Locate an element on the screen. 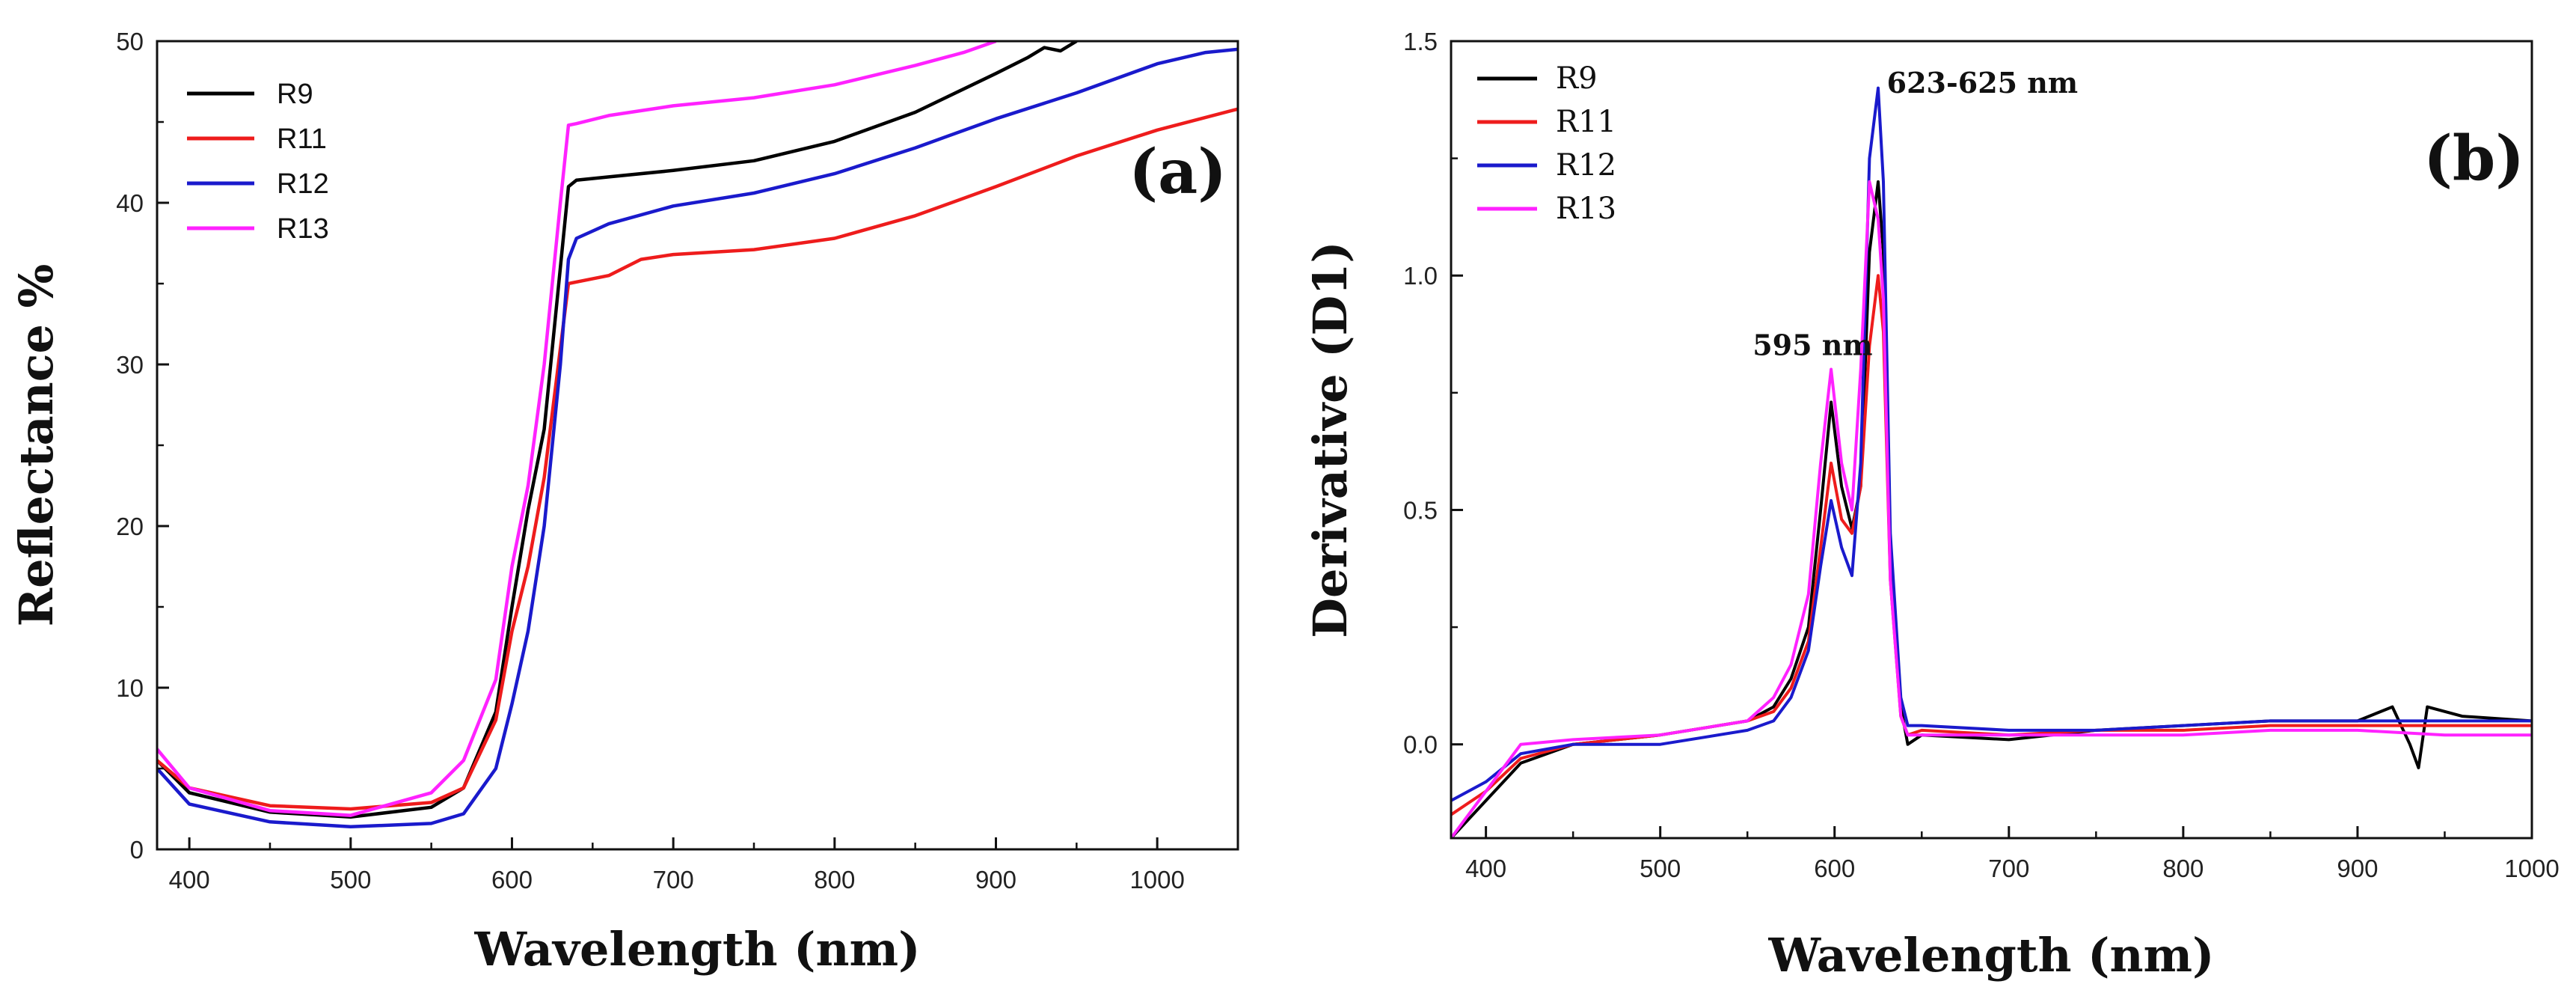 The width and height of the screenshot is (2576, 1002). peak-annotation: 623-625 nm is located at coordinates (1982, 83).